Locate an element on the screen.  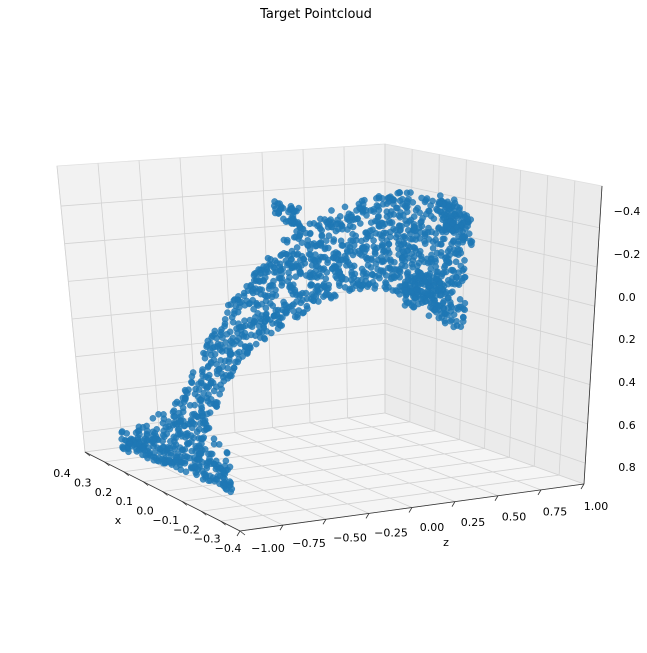
z-tick-label: 1.00 is located at coordinates (596, 506).